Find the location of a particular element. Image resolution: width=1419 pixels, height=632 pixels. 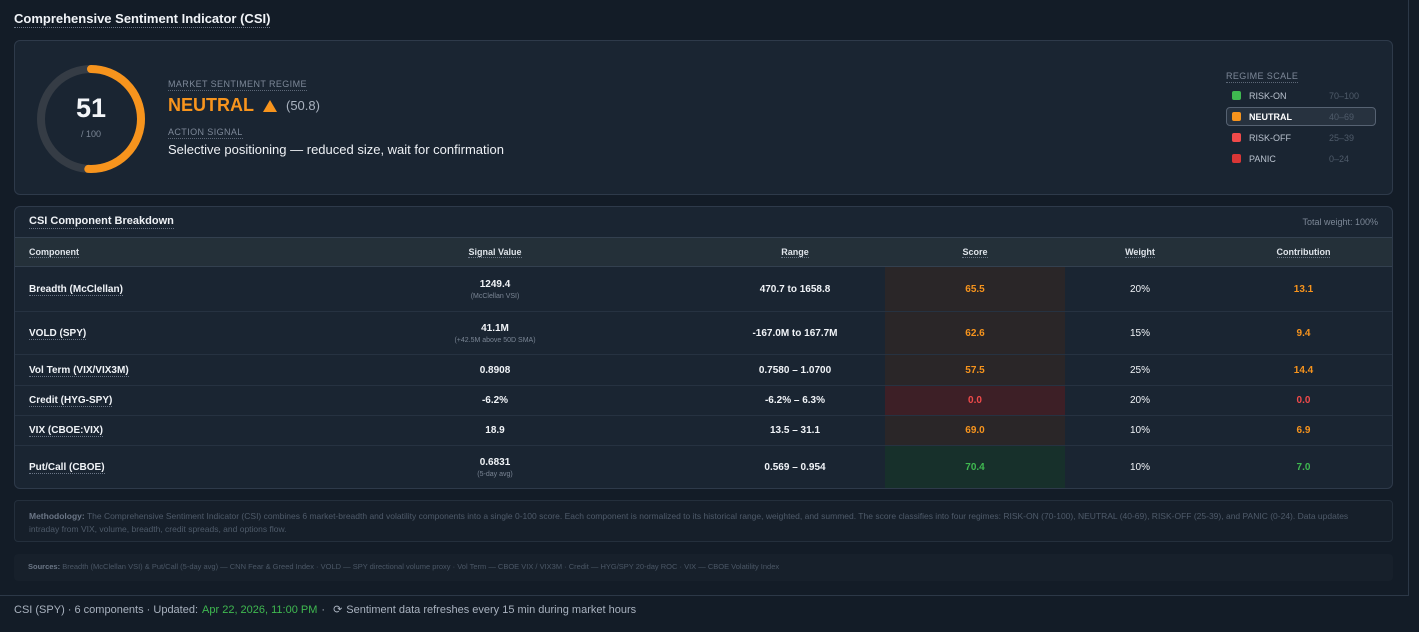

score-gauge is located at coordinates (91, 119).